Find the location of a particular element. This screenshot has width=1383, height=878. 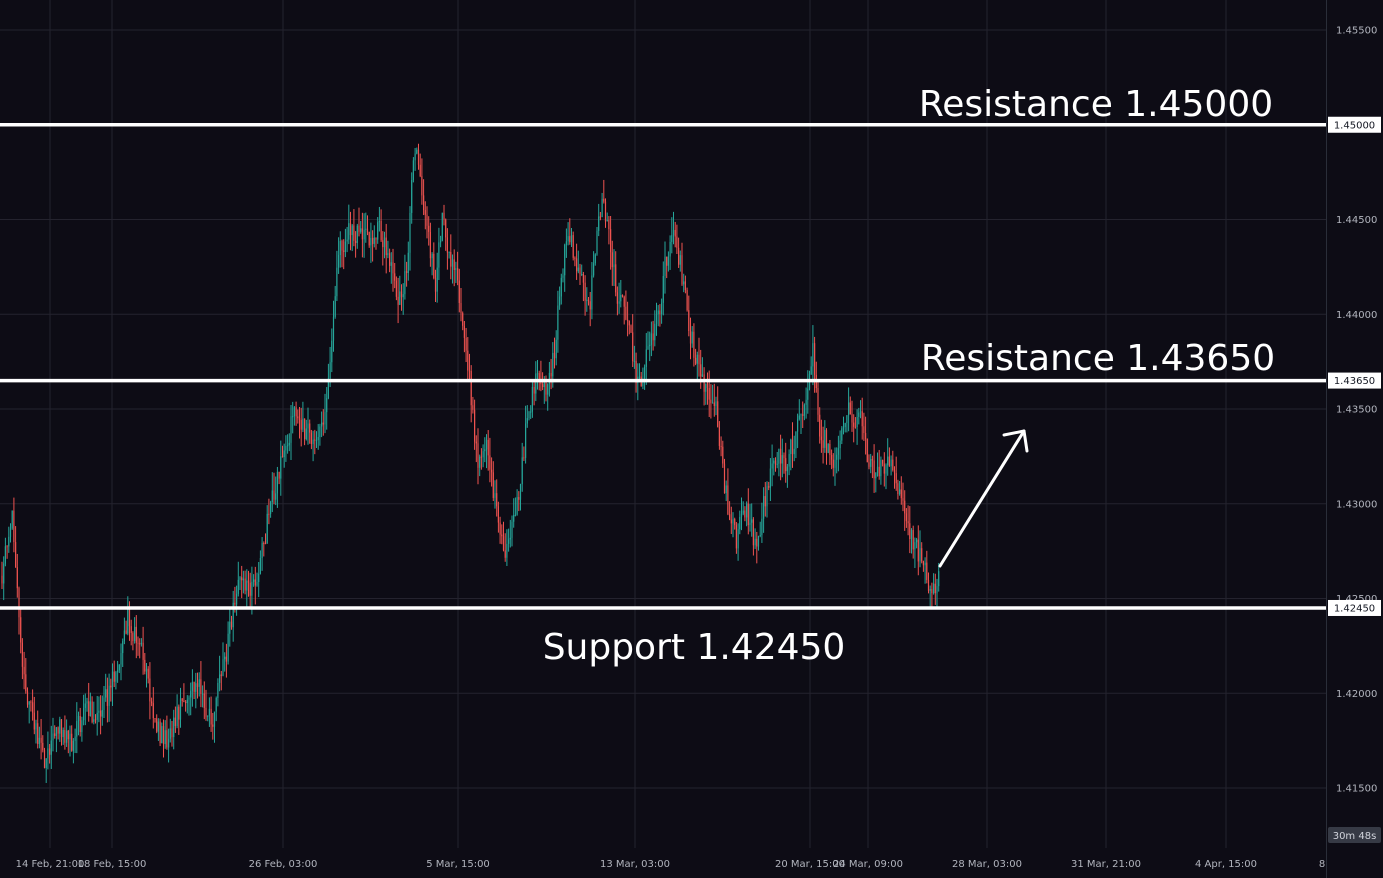

level-price-tag-text: 1.45000 is located at coordinates (1354, 125).